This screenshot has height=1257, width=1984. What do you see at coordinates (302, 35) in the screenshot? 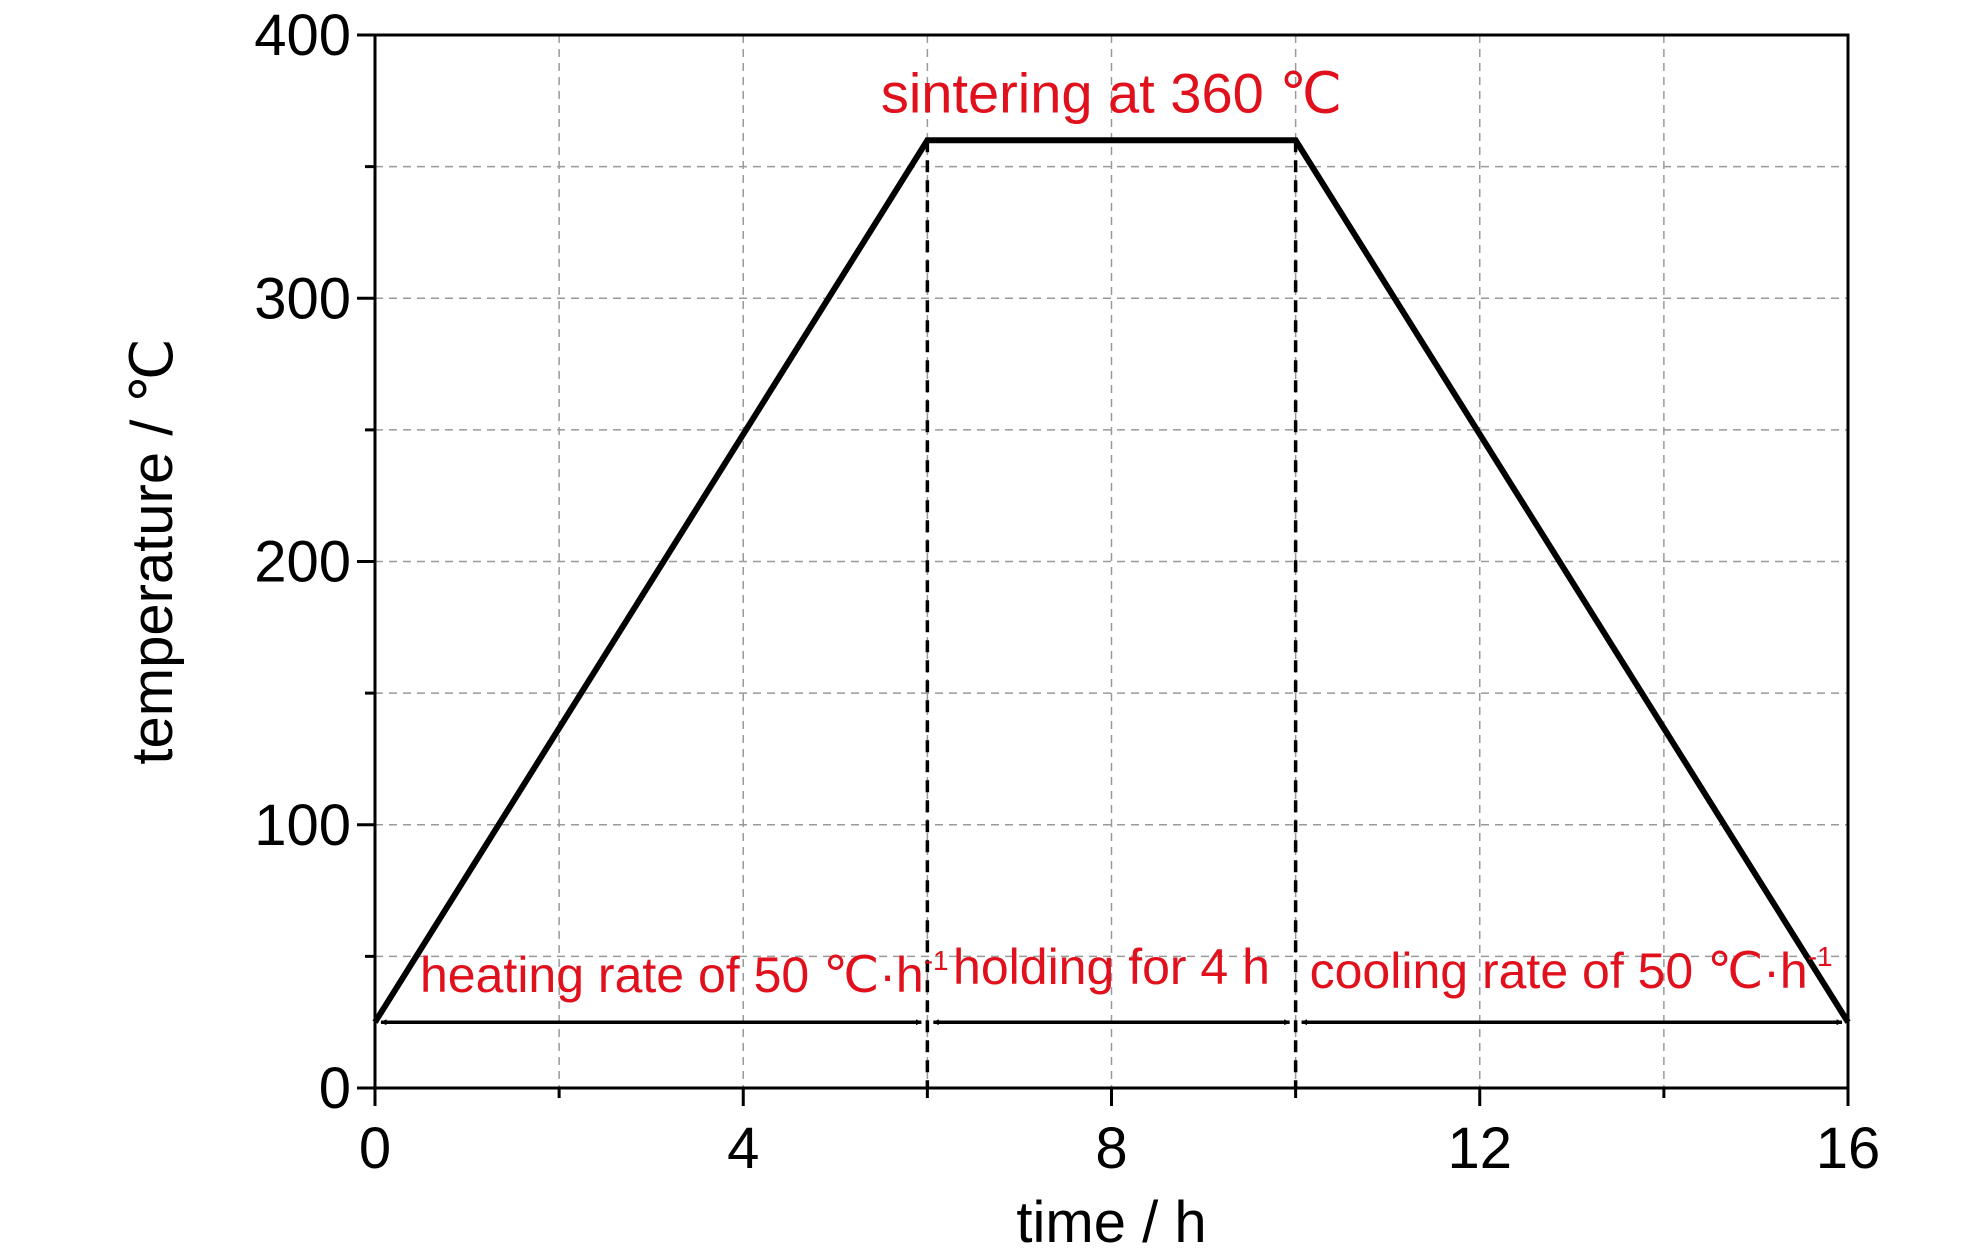
I see `y-tick-label: 400` at bounding box center [302, 35].